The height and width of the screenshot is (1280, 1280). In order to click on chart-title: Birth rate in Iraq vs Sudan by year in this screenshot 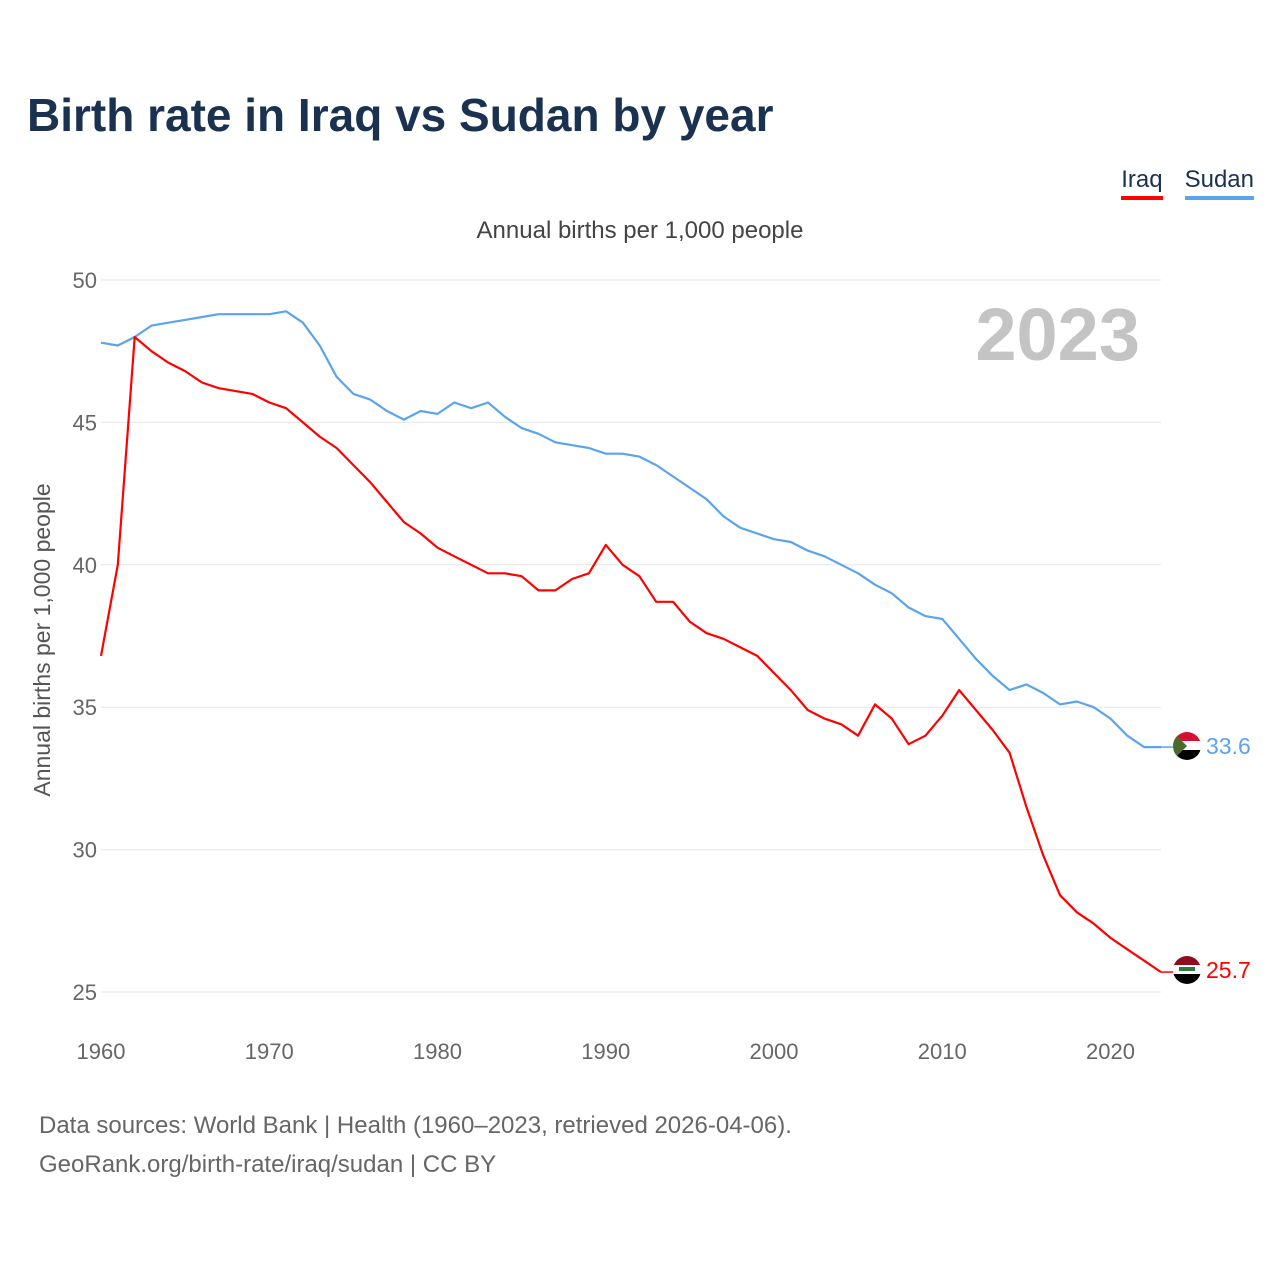, I will do `click(400, 115)`.